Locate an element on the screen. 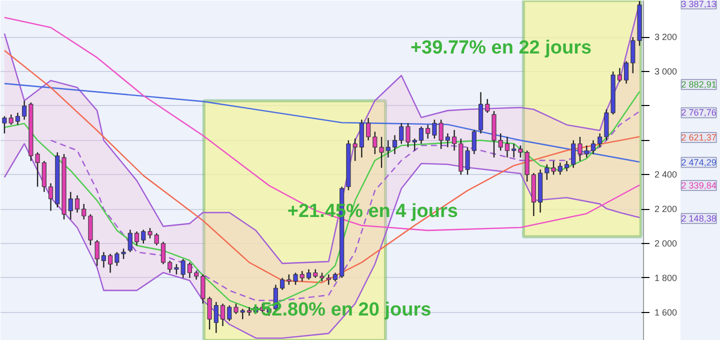 The image size is (720, 340). text: 2 474,29 is located at coordinates (698, 162).